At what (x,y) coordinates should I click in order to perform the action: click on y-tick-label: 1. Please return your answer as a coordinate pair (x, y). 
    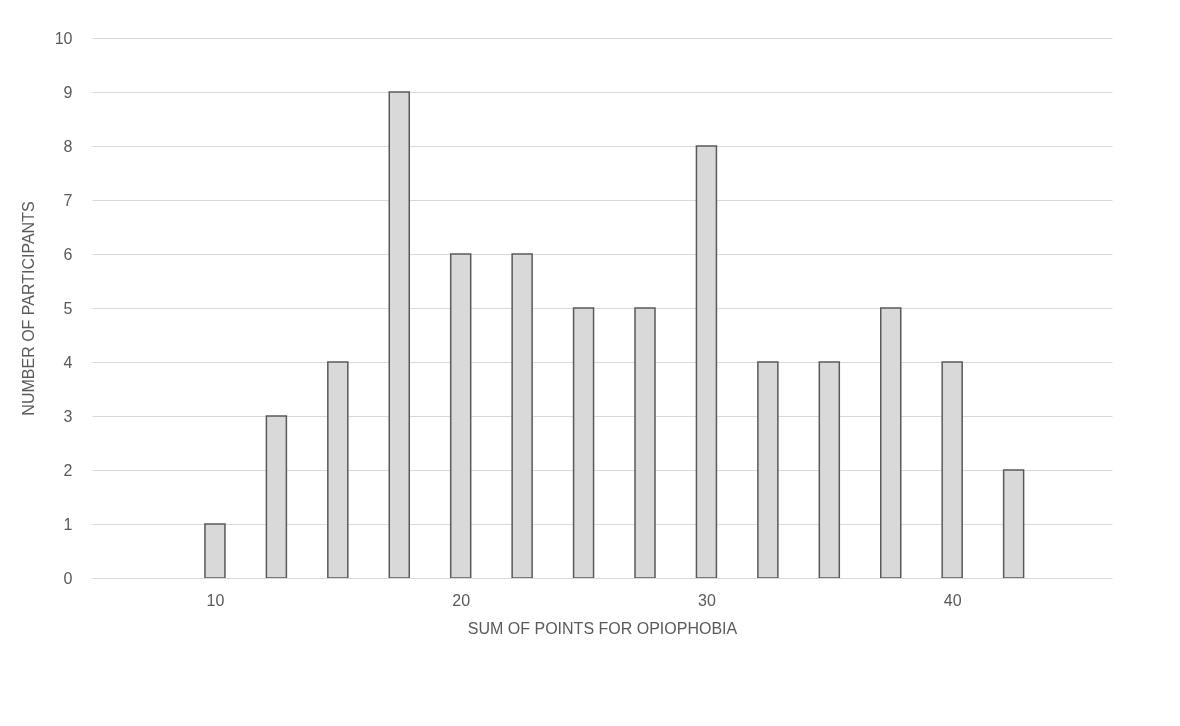
    Looking at the image, I should click on (68, 524).